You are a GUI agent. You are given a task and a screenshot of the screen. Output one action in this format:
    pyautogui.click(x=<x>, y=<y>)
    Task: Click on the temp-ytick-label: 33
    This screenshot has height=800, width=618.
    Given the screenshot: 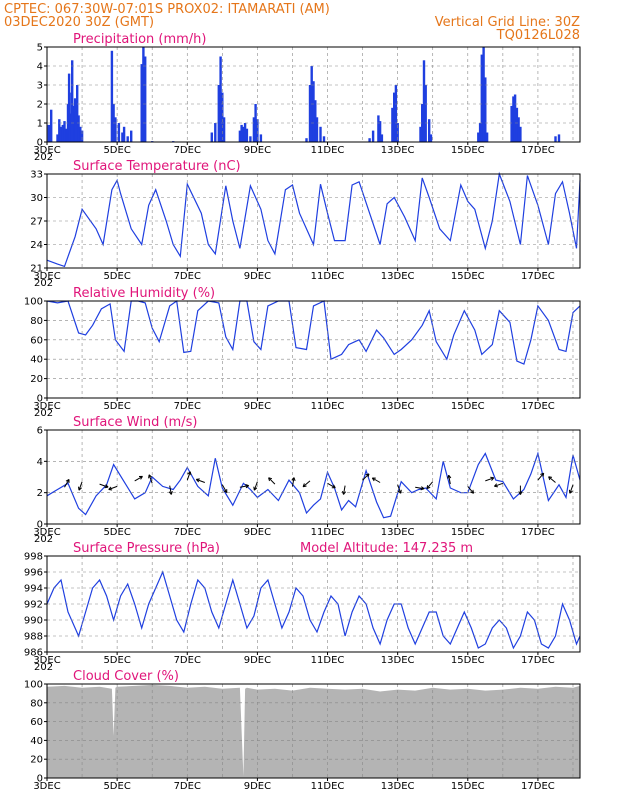 What is the action you would take?
    pyautogui.click(x=36, y=175)
    